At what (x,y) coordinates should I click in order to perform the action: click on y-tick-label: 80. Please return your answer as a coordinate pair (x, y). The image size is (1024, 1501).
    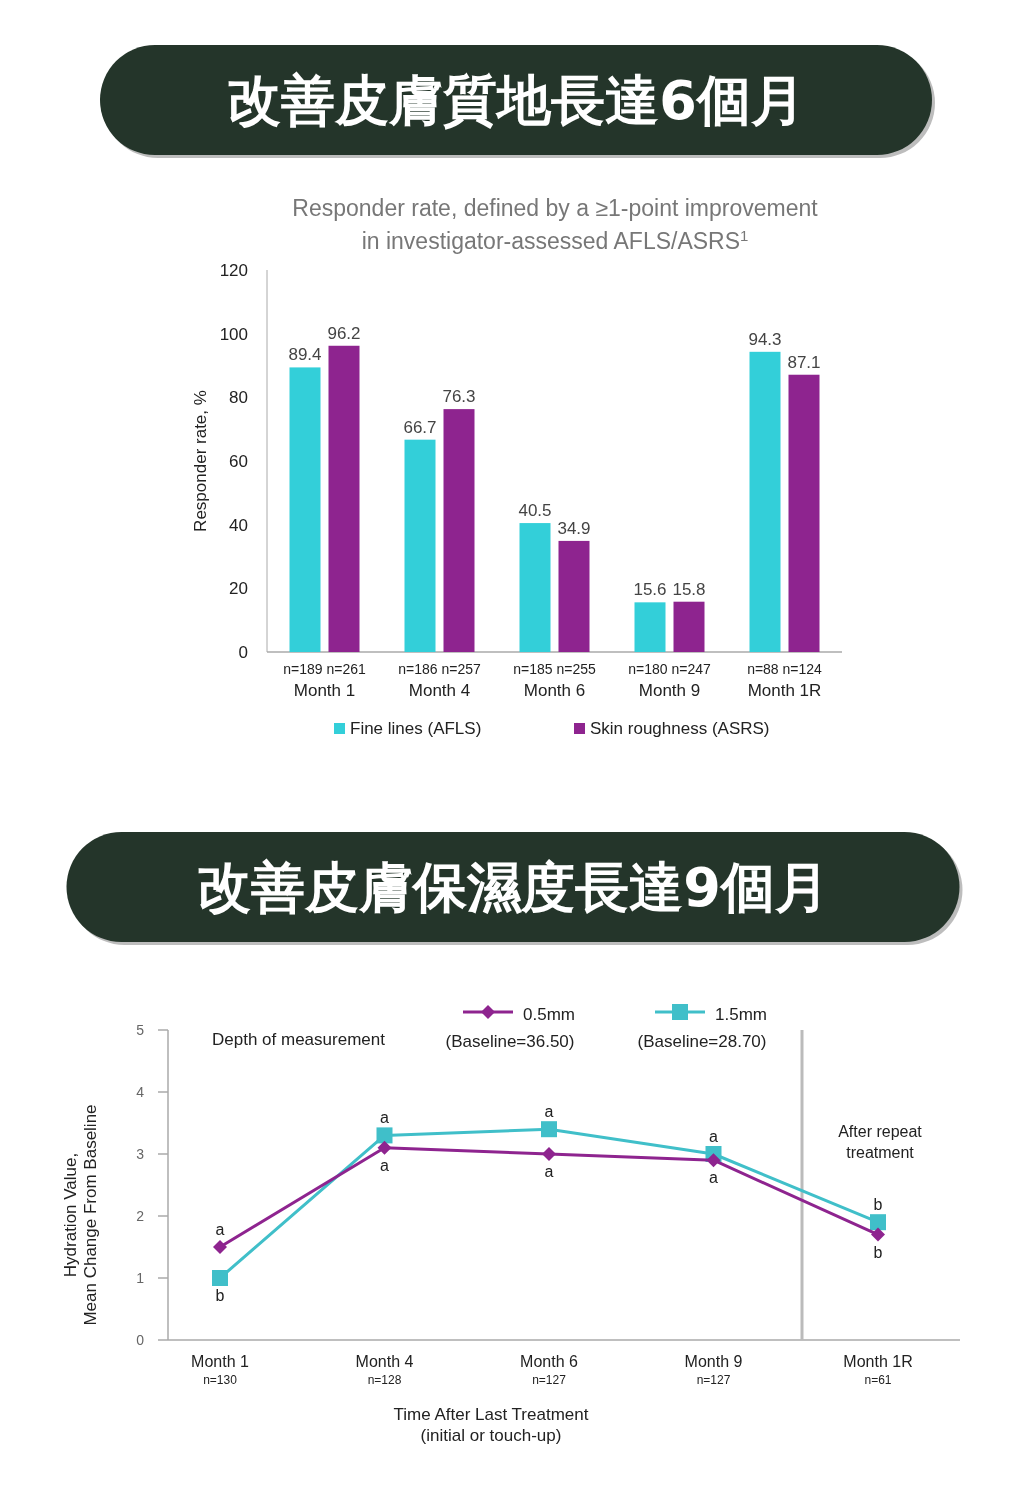
    Looking at the image, I should click on (238, 398).